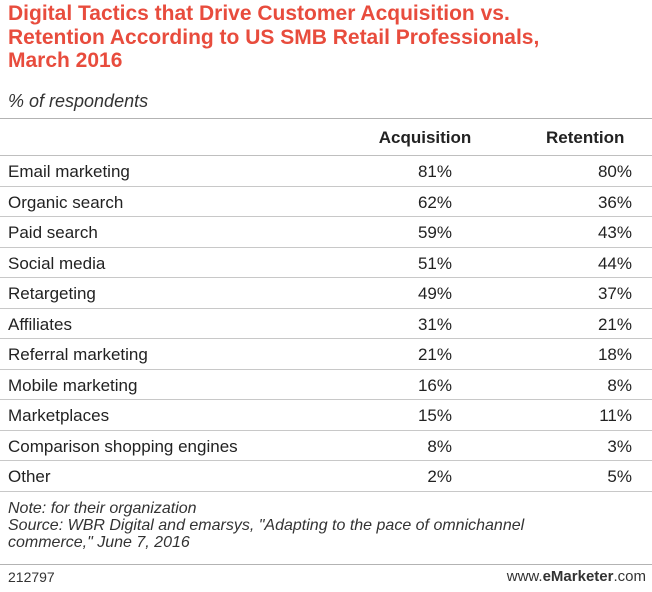 The height and width of the screenshot is (592, 652). I want to click on row-label: Comparison shopping engines, so click(123, 446).